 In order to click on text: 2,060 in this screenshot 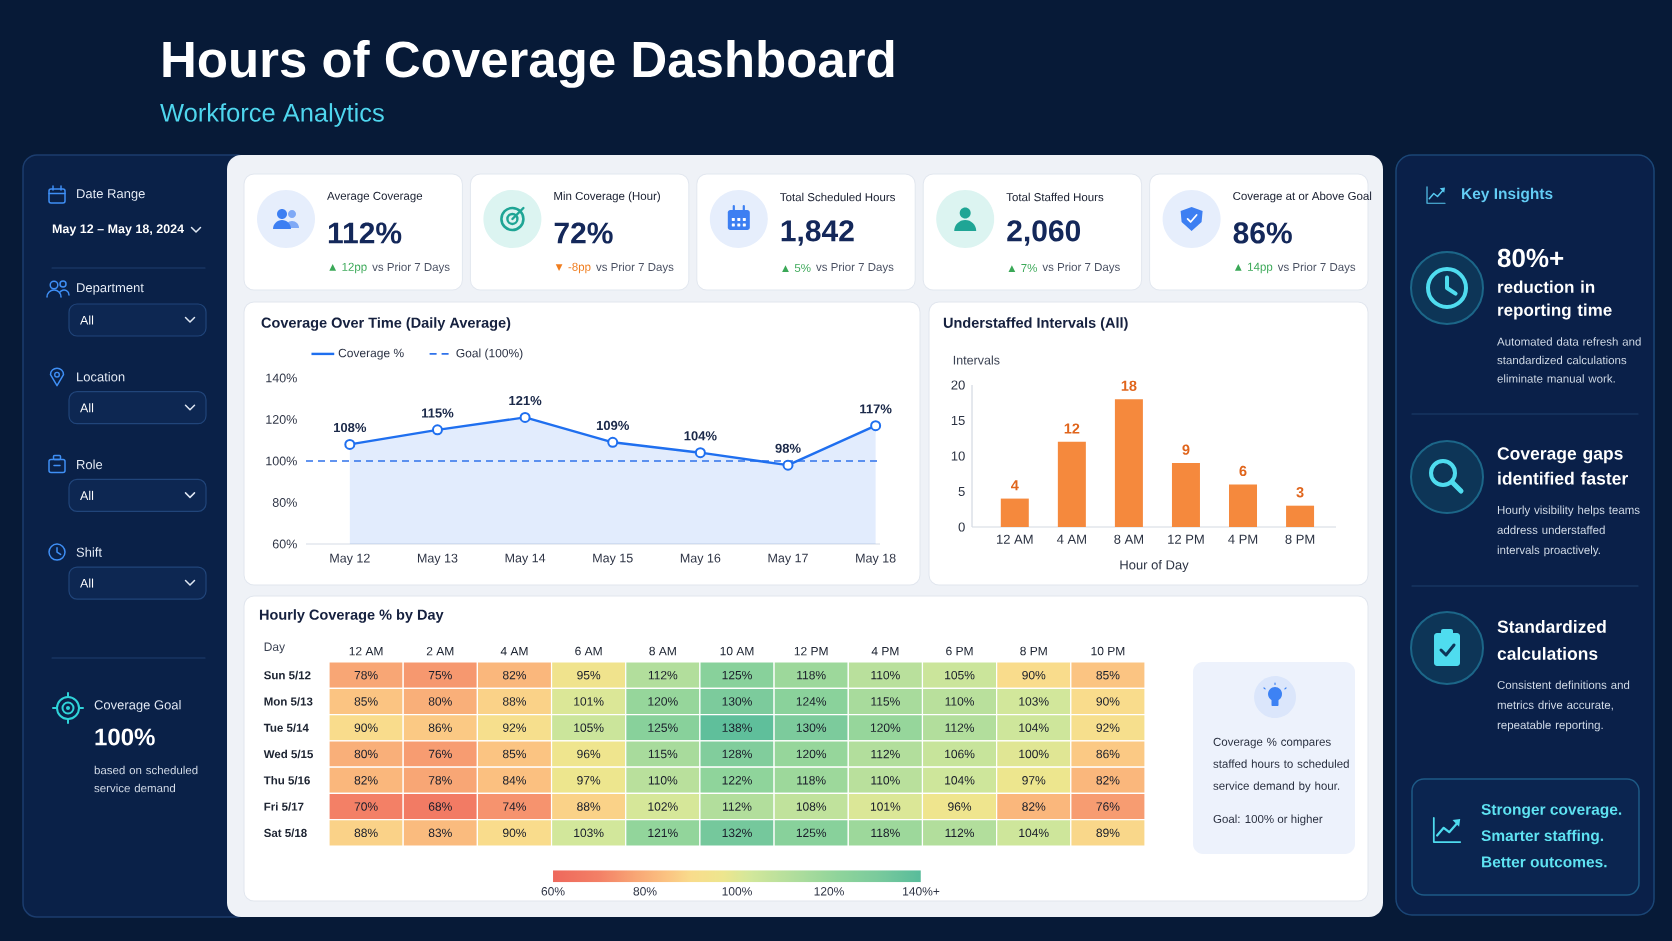, I will do `click(1044, 233)`.